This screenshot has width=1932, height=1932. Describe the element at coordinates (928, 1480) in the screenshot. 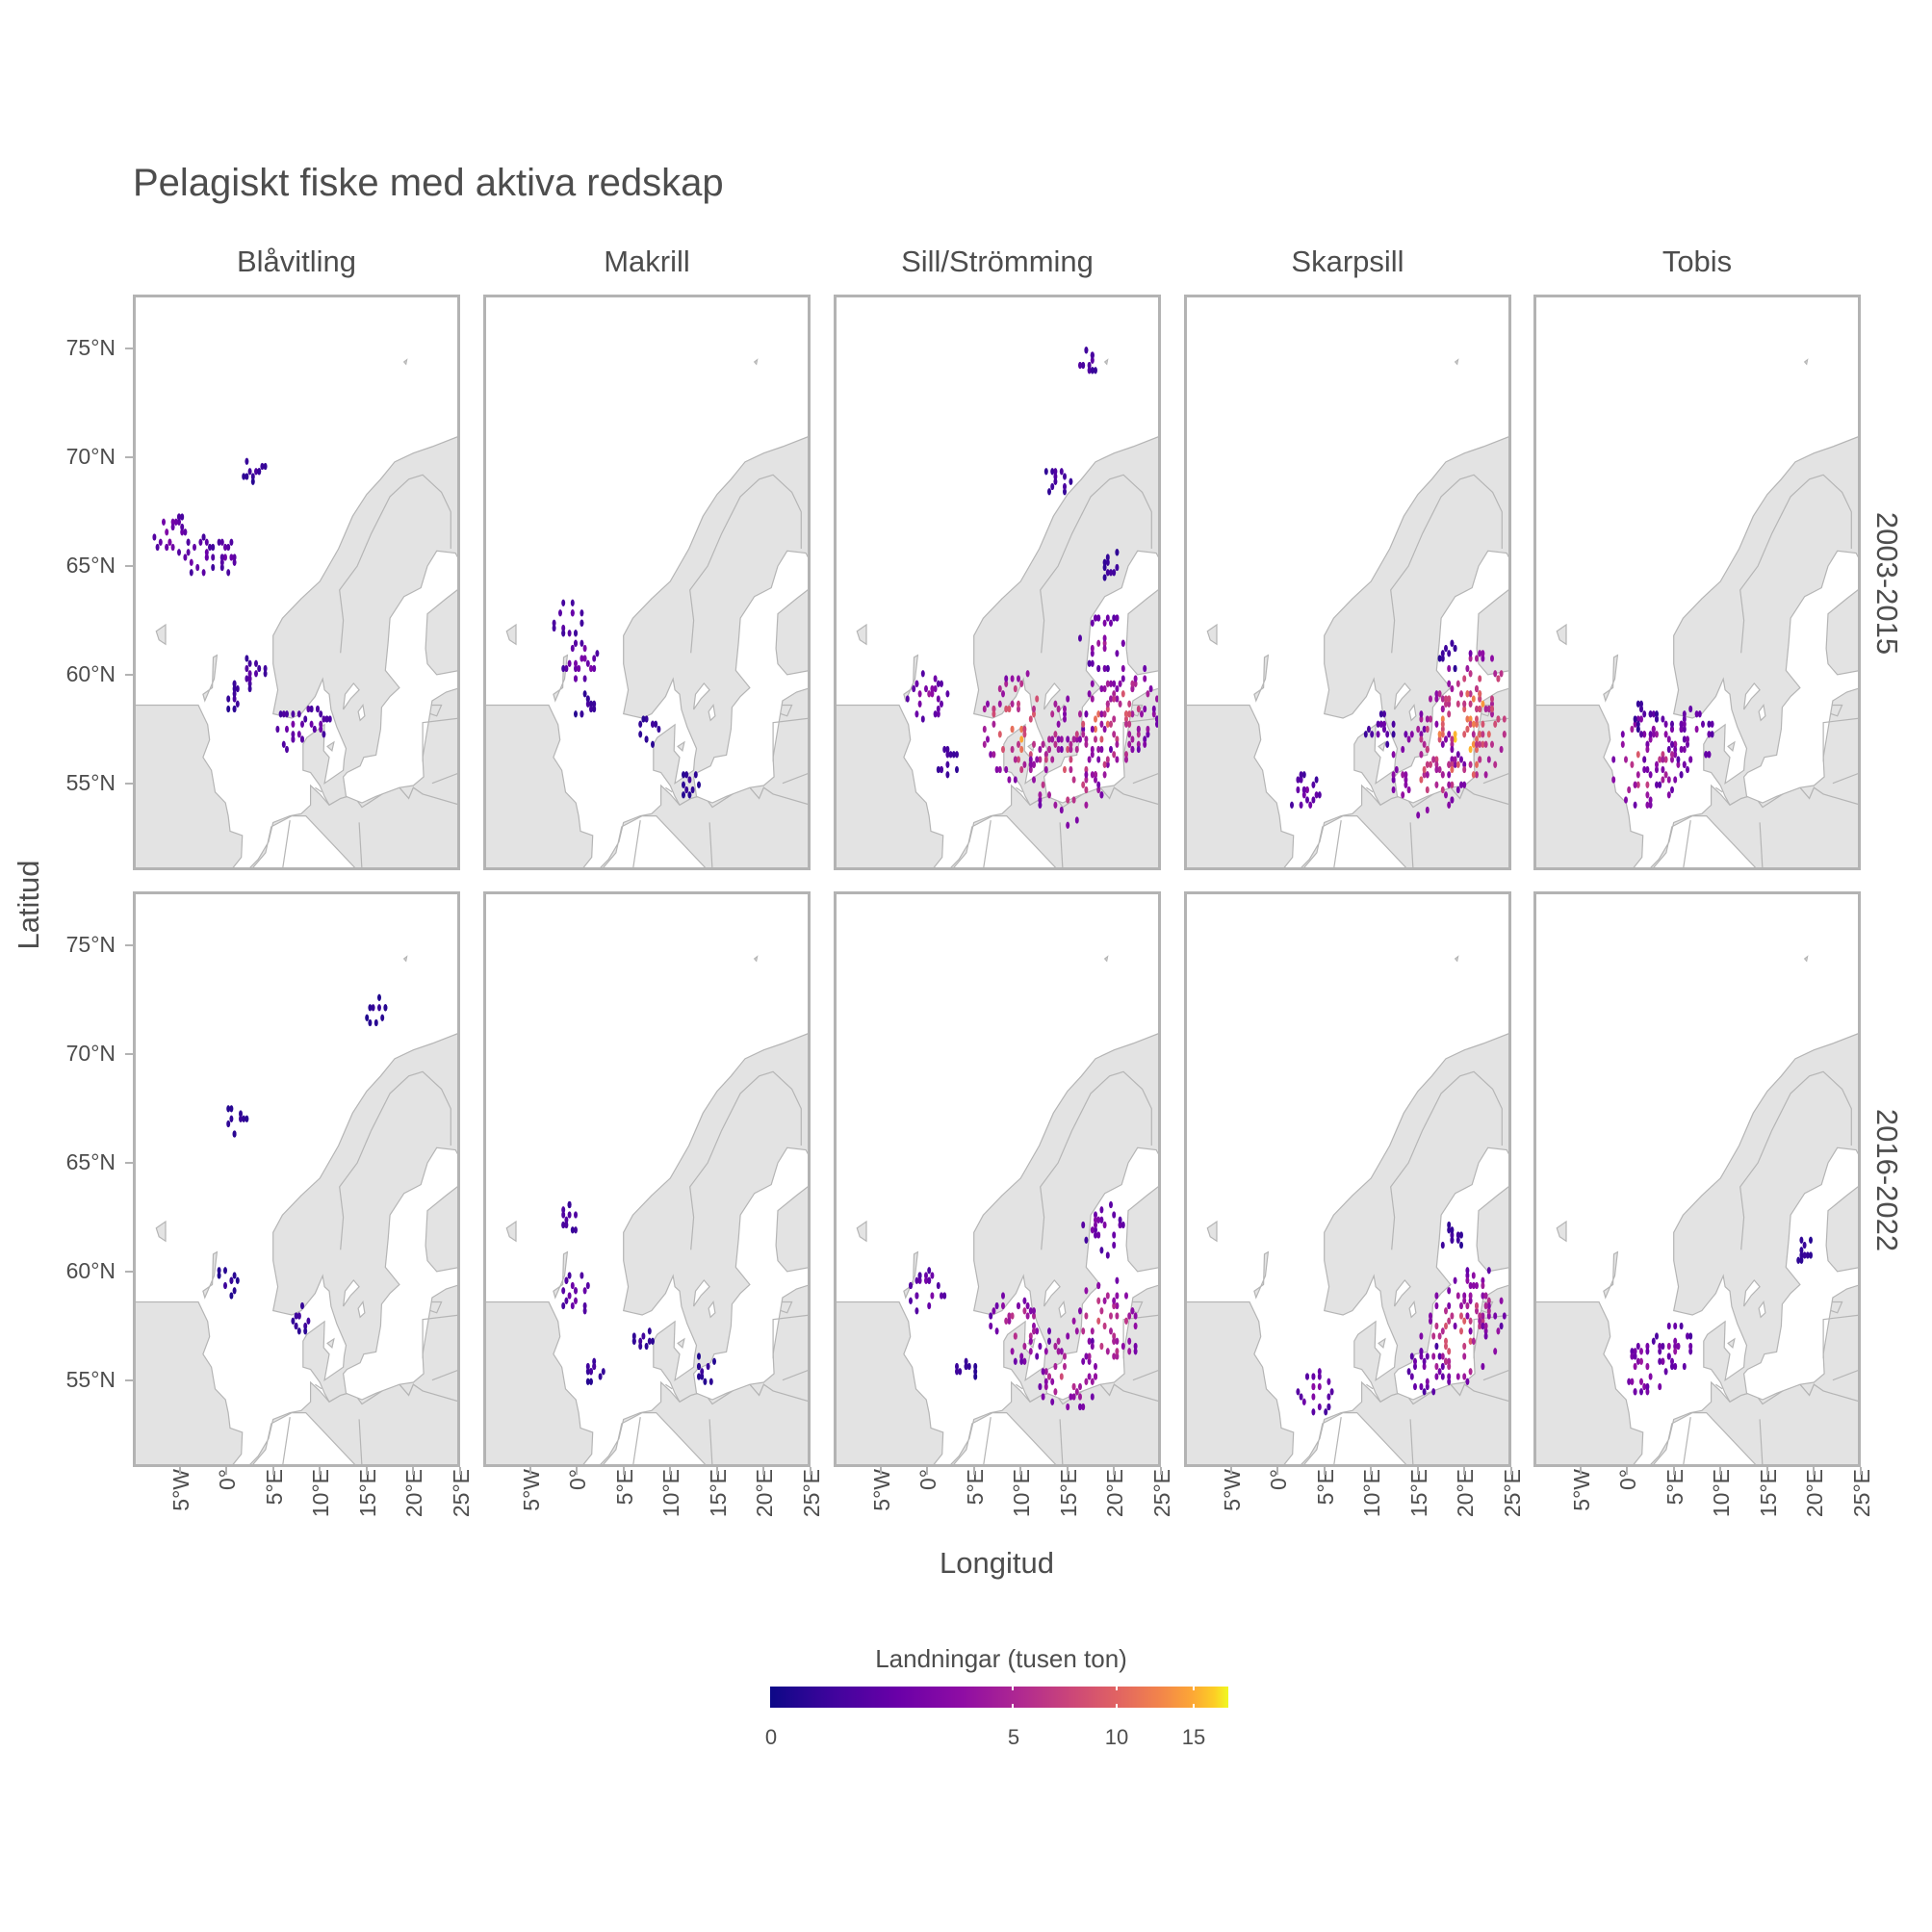

I see `x-tick-label: 0°` at that location.